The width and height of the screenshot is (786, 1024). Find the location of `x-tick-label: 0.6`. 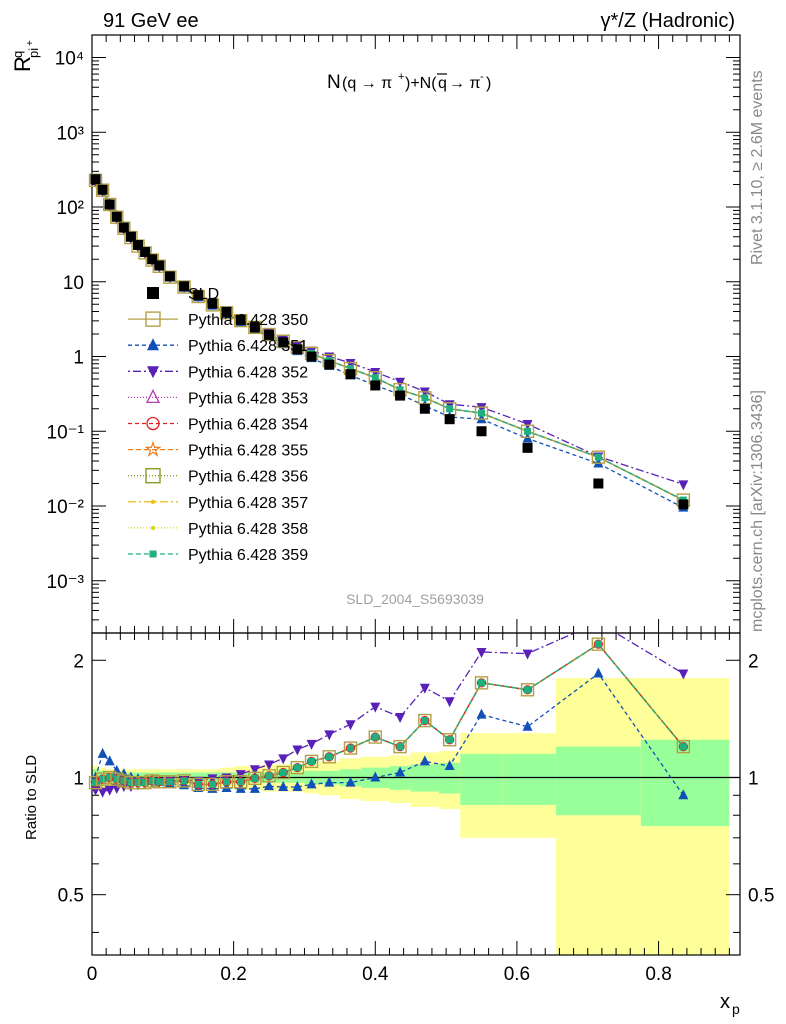

x-tick-label: 0.6 is located at coordinates (517, 974).